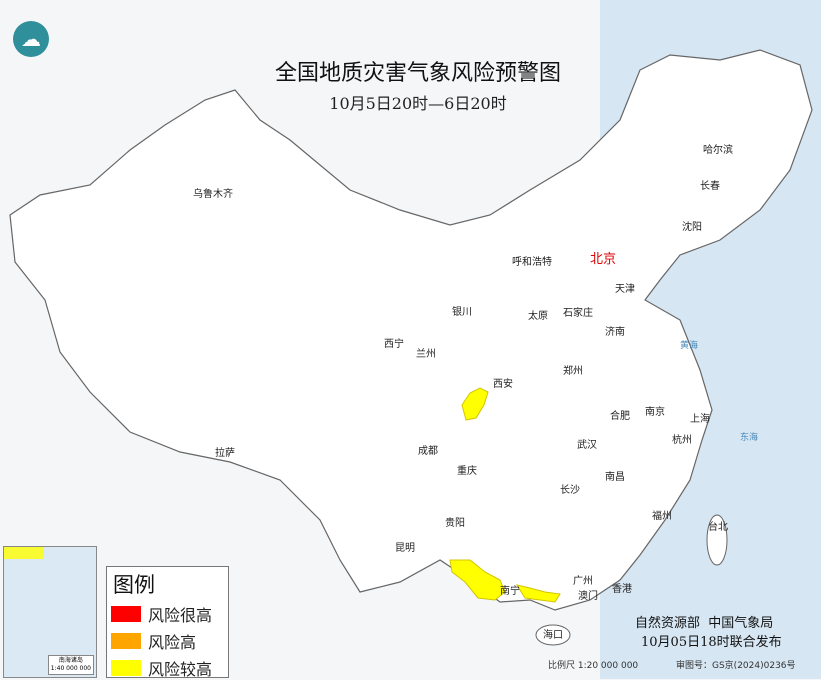  Describe the element at coordinates (704, 623) in the screenshot. I see `issuer: 自然资源部 中国气象局` at that location.